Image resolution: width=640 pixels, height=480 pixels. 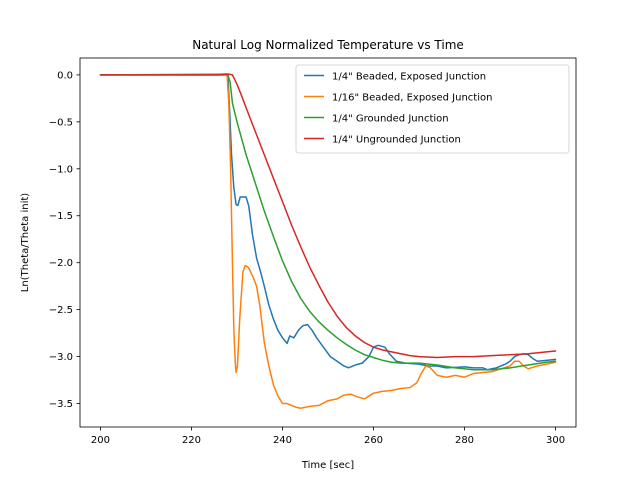 I want to click on x-axis: 200 220 240 260 280 300, so click(x=328, y=436).